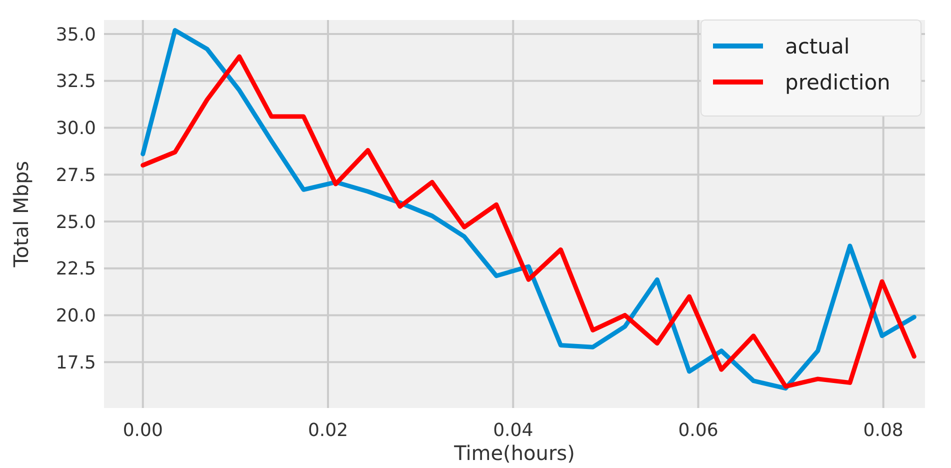  I want to click on y-tick-label: 22.5, so click(76, 269).